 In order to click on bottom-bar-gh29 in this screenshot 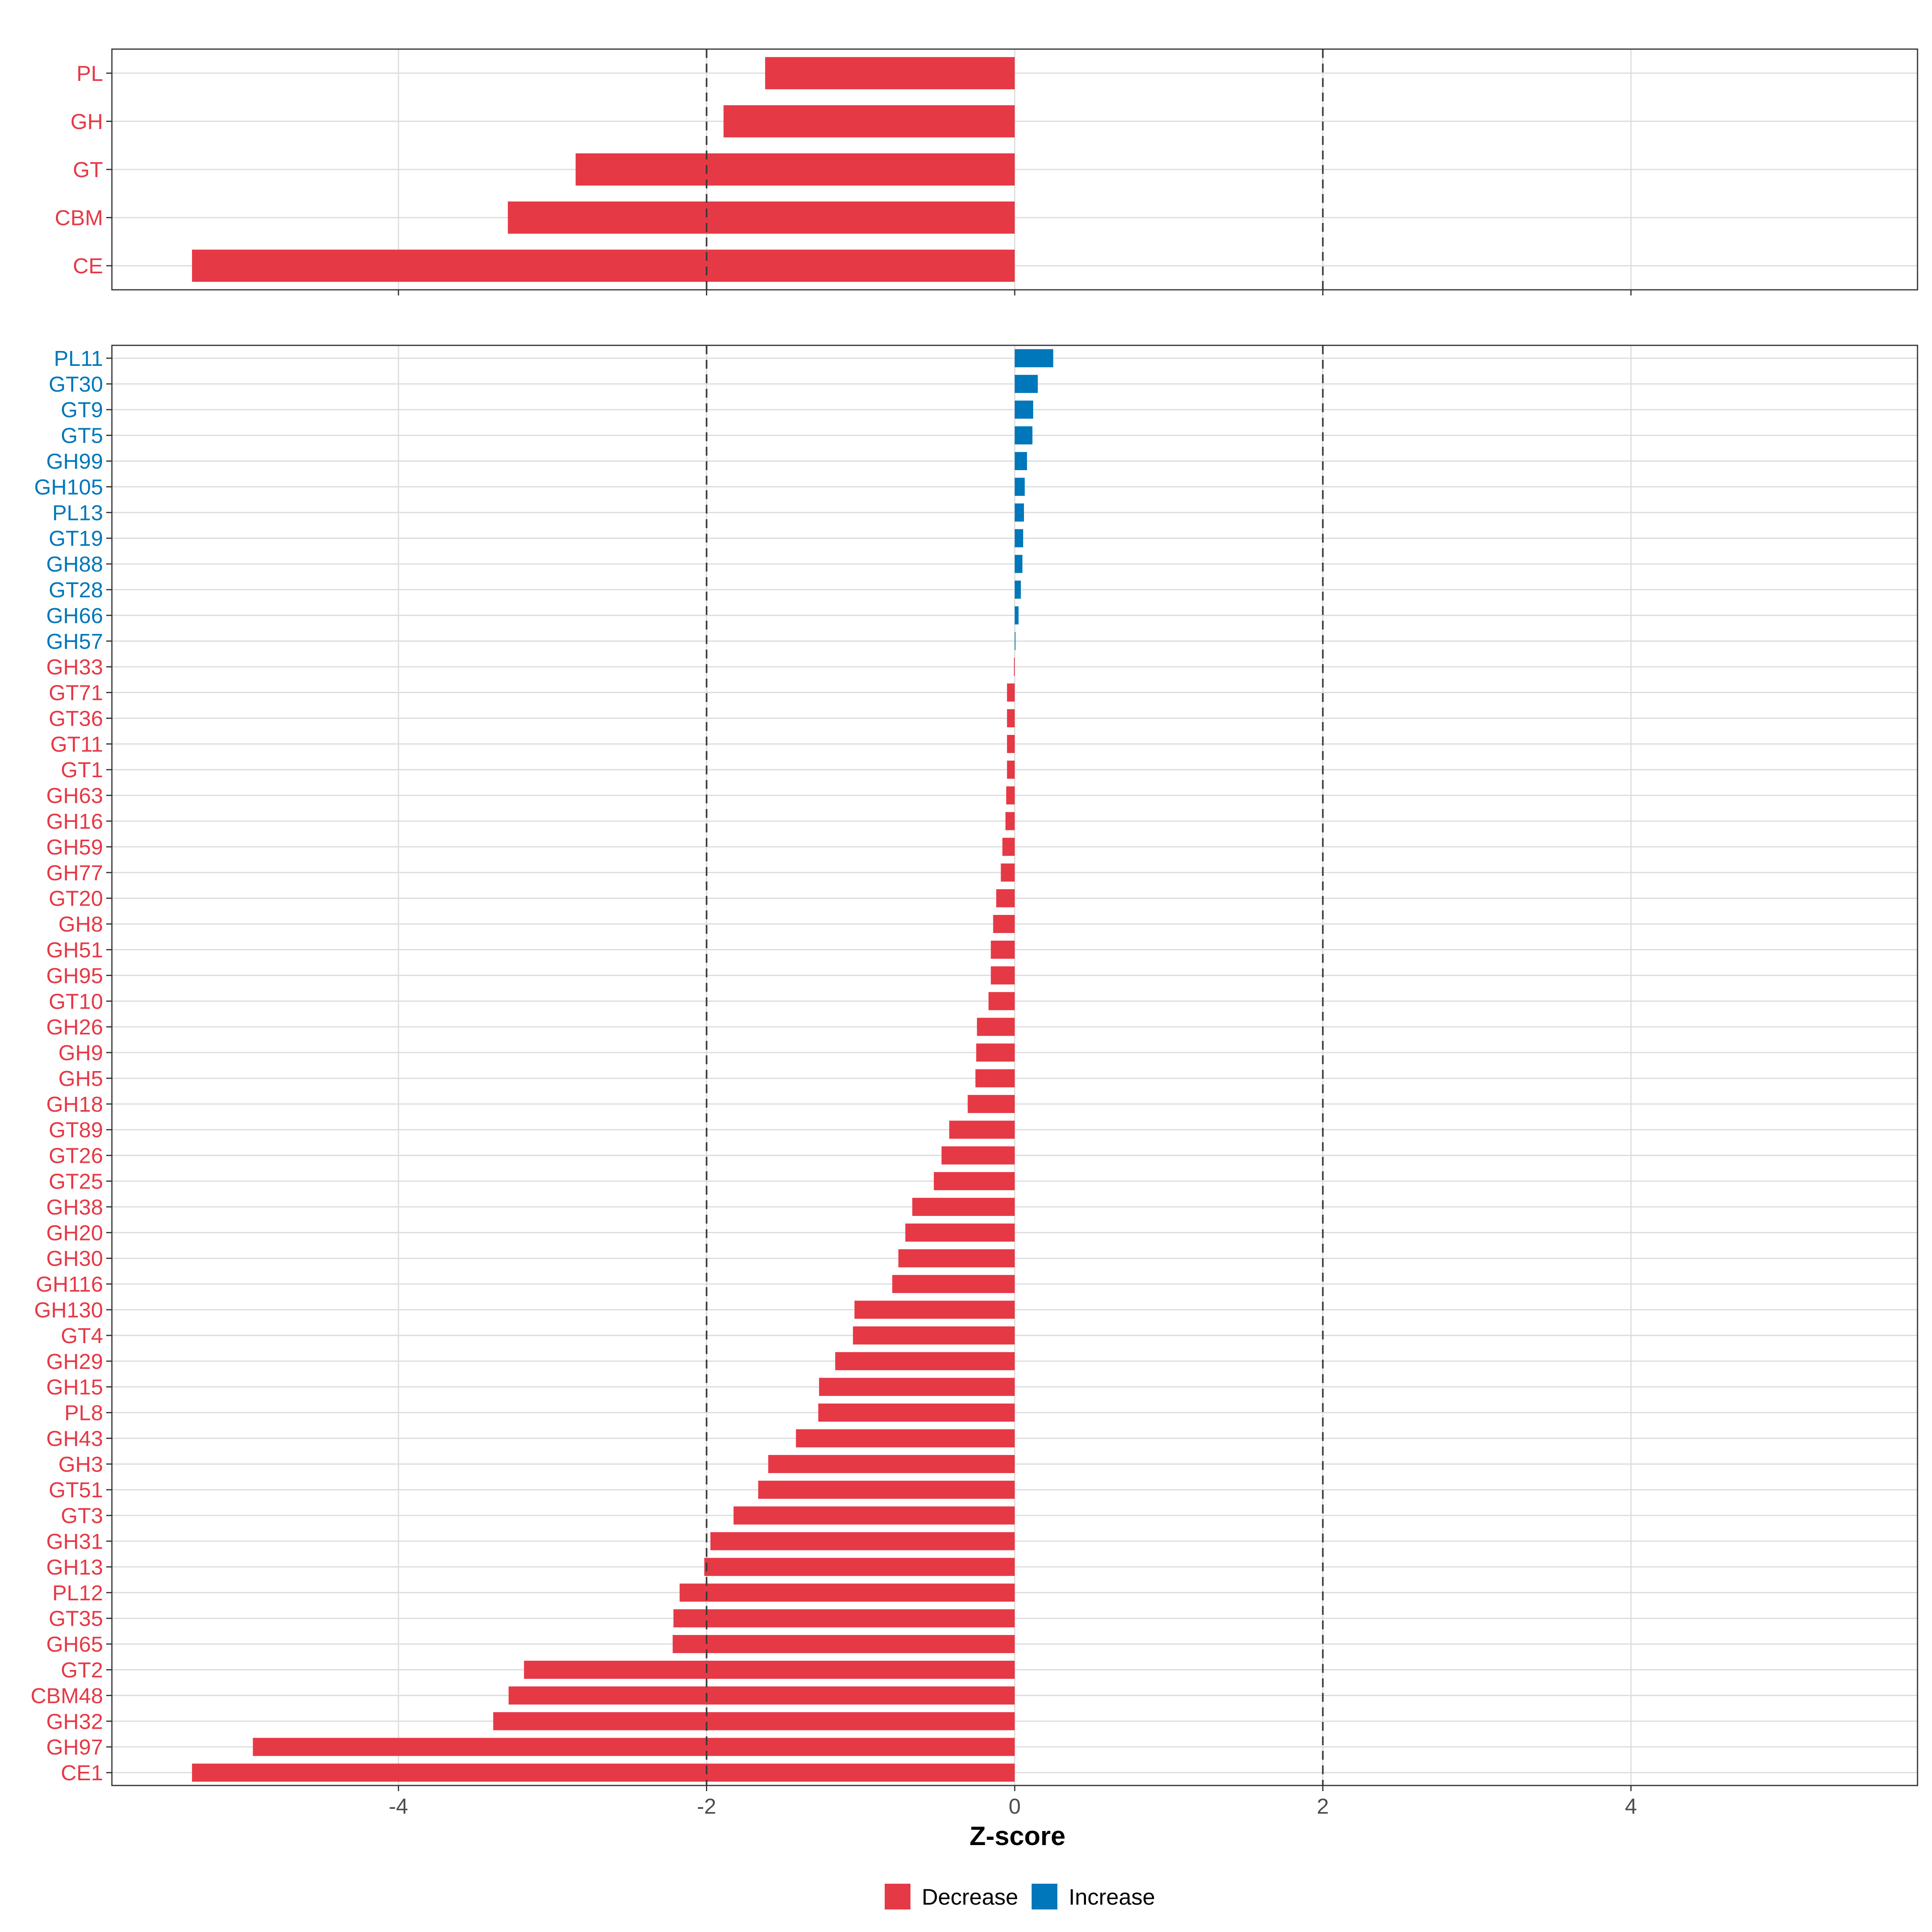, I will do `click(925, 1361)`.